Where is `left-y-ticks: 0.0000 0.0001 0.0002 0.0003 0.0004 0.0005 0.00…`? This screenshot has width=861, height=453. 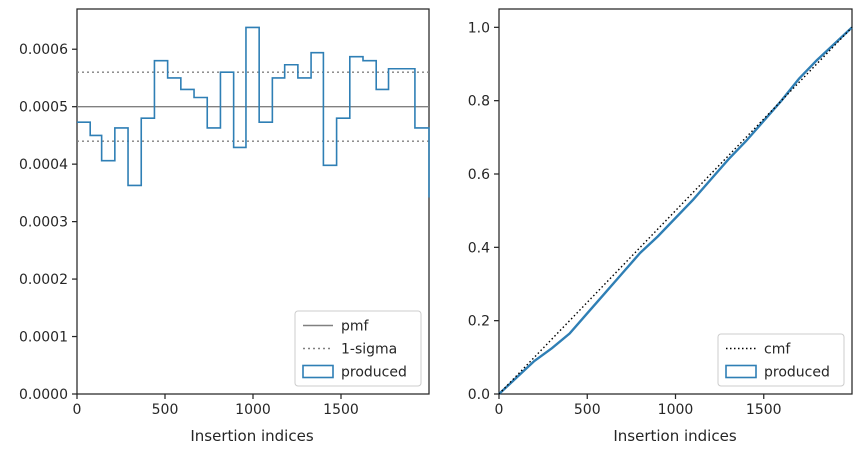
left-y-ticks: 0.0000 0.0001 0.0002 0.0003 0.0004 0.0005 0.00… is located at coordinates (48, 222).